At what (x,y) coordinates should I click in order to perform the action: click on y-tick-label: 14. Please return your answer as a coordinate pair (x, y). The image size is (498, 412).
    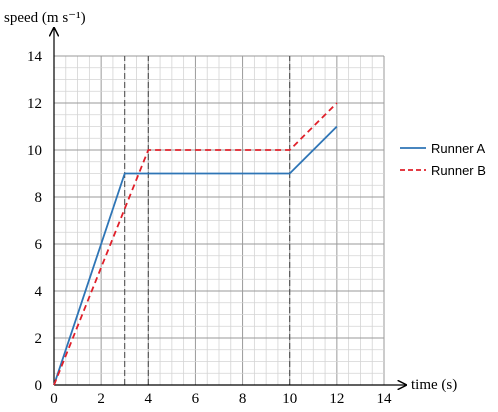
    Looking at the image, I should click on (35, 57).